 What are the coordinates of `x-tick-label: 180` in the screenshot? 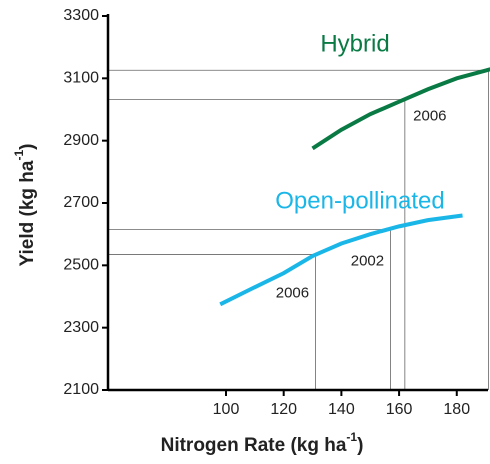 It's located at (456, 409).